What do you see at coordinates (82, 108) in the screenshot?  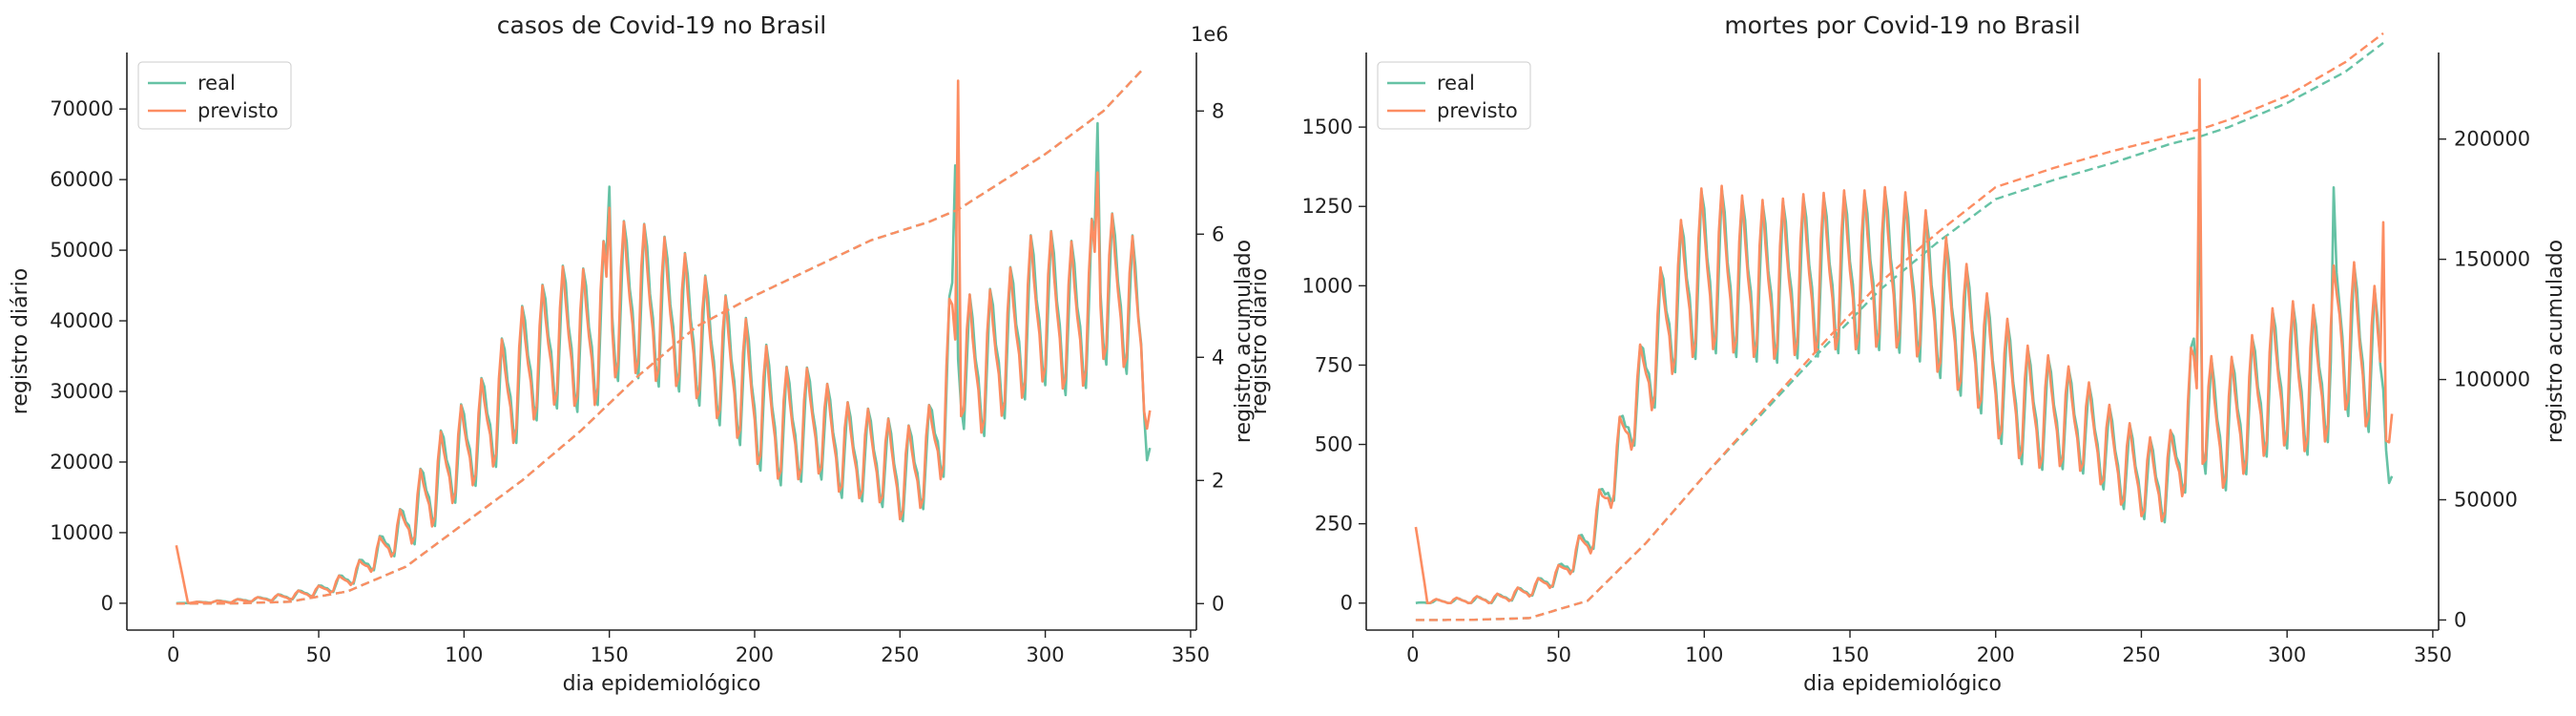 I see `y-tick-label: 70000` at bounding box center [82, 108].